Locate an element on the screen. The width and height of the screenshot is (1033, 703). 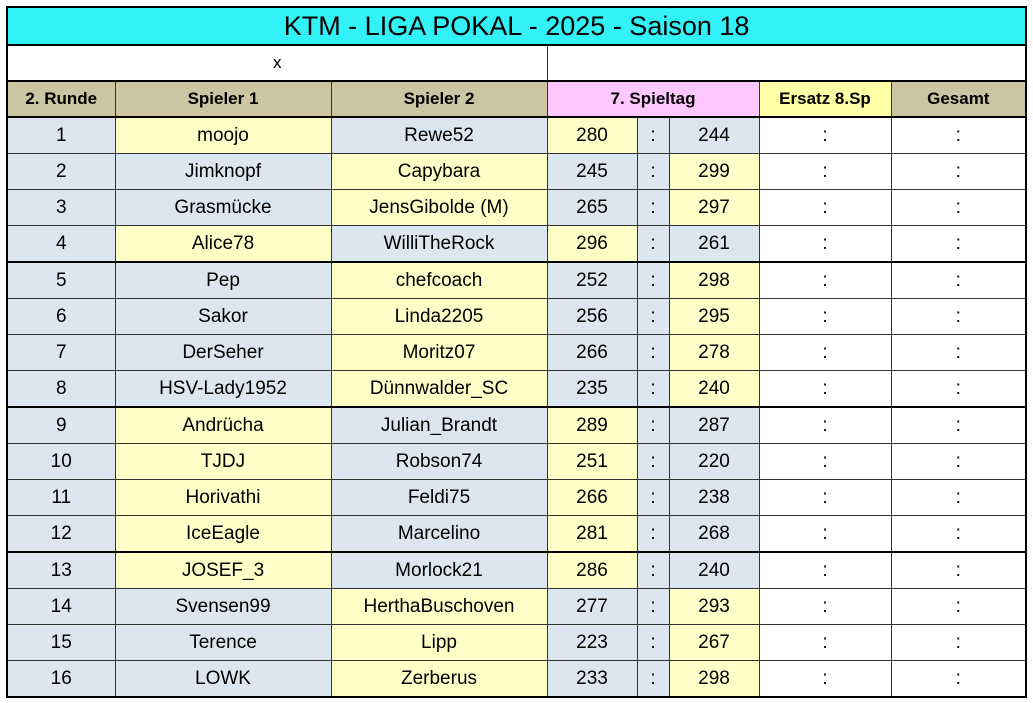
round-number: 4 is located at coordinates (61, 244).